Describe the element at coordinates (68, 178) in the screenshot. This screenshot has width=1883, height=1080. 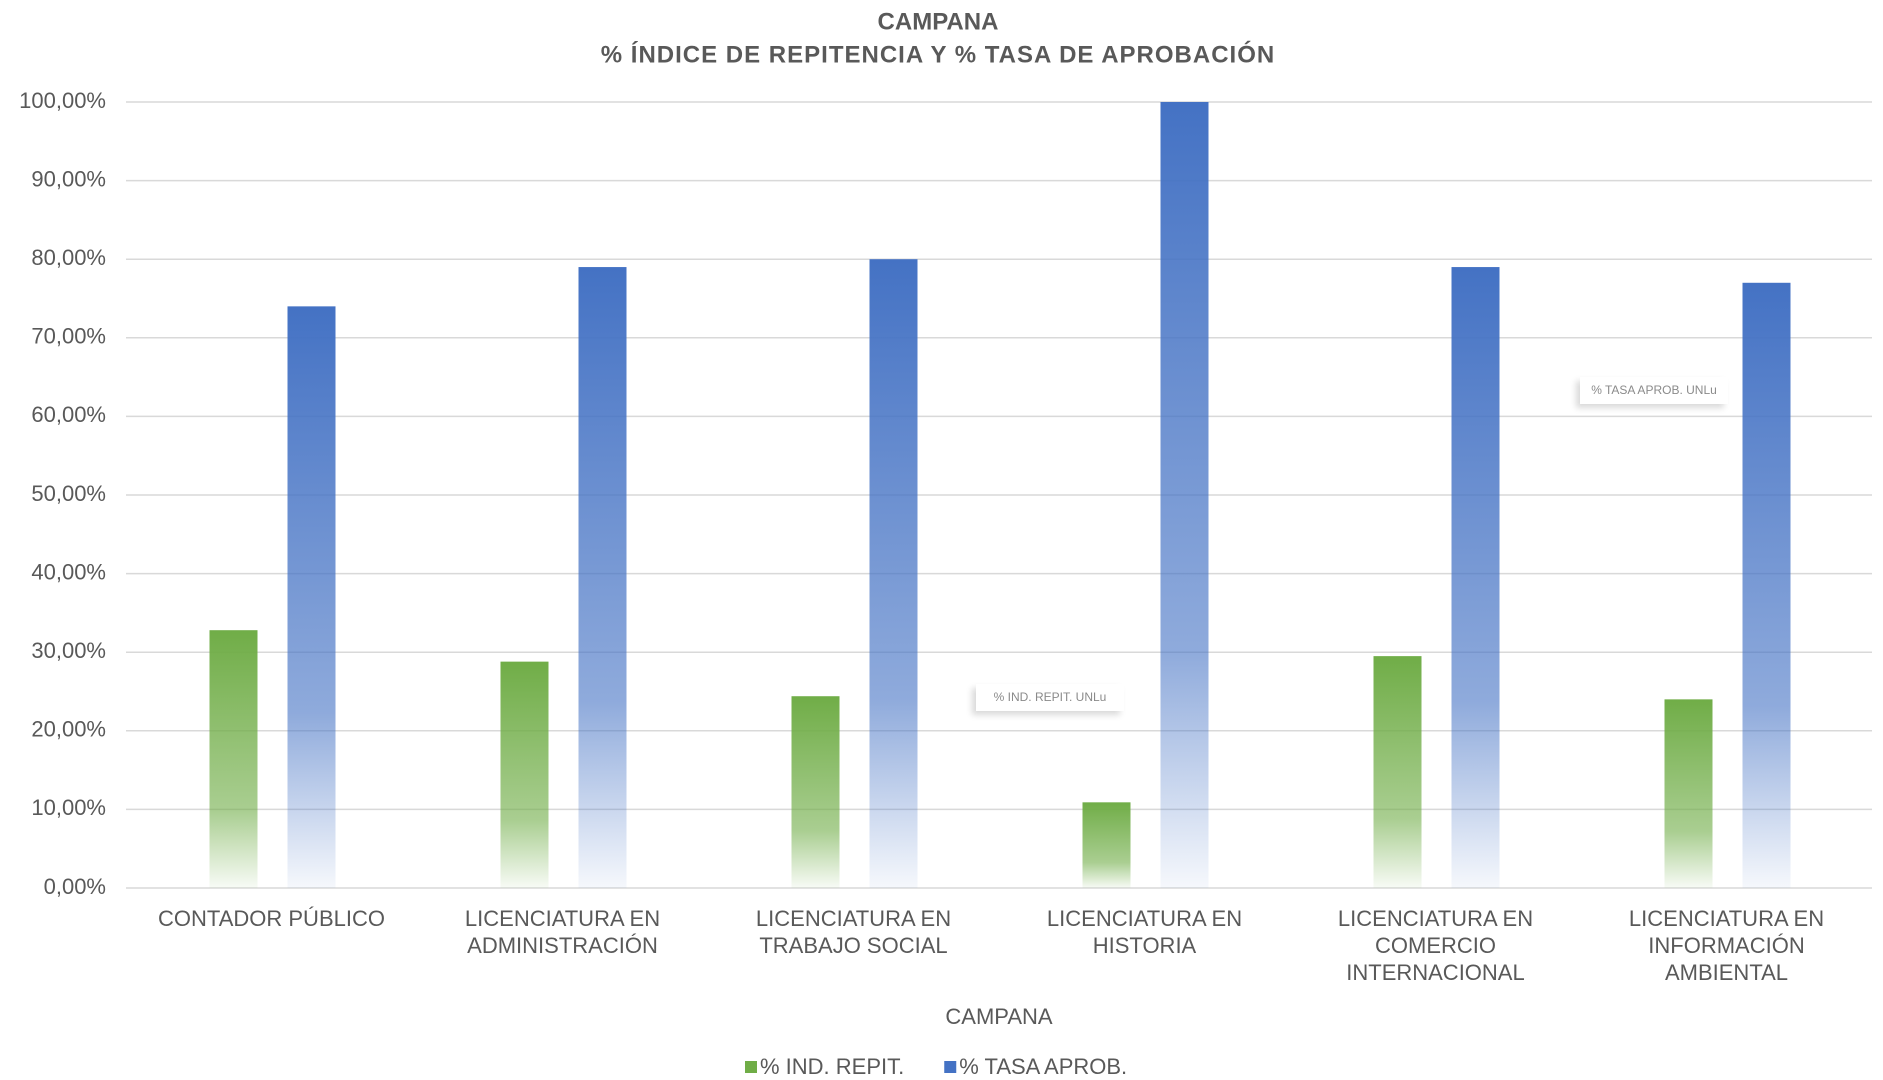
I see `y-tick-label: 90,00%` at that location.